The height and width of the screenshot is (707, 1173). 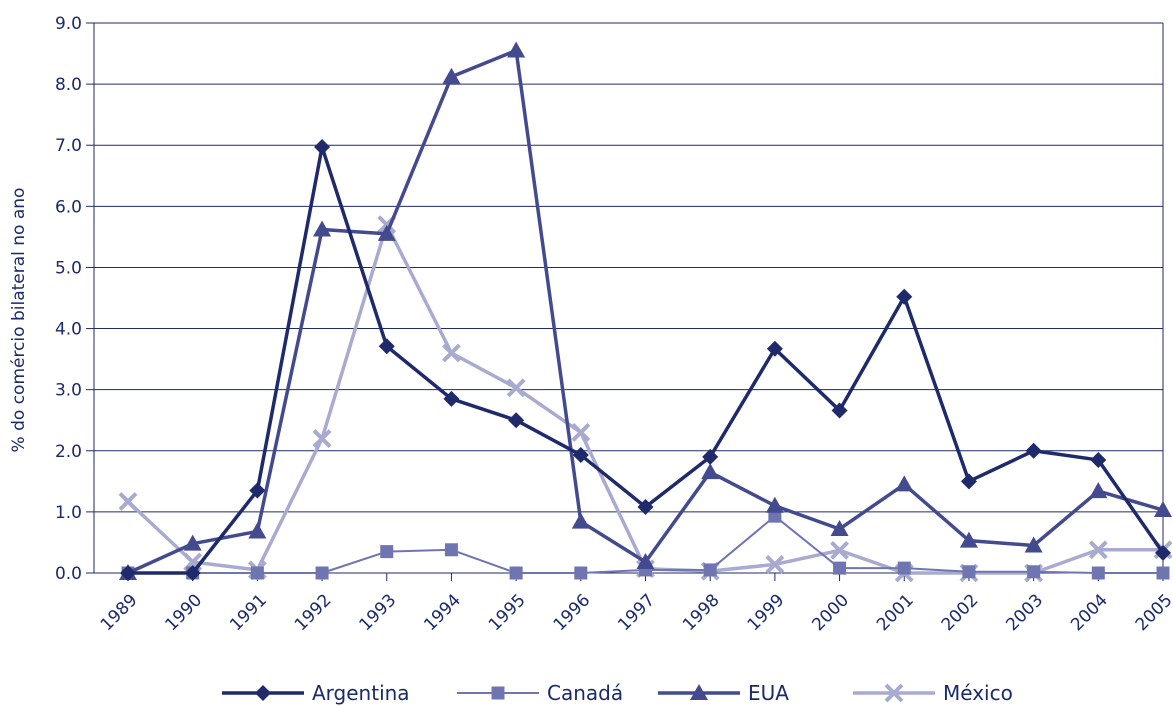 What do you see at coordinates (442, 612) in the screenshot?
I see `x-tick-label: 1994` at bounding box center [442, 612].